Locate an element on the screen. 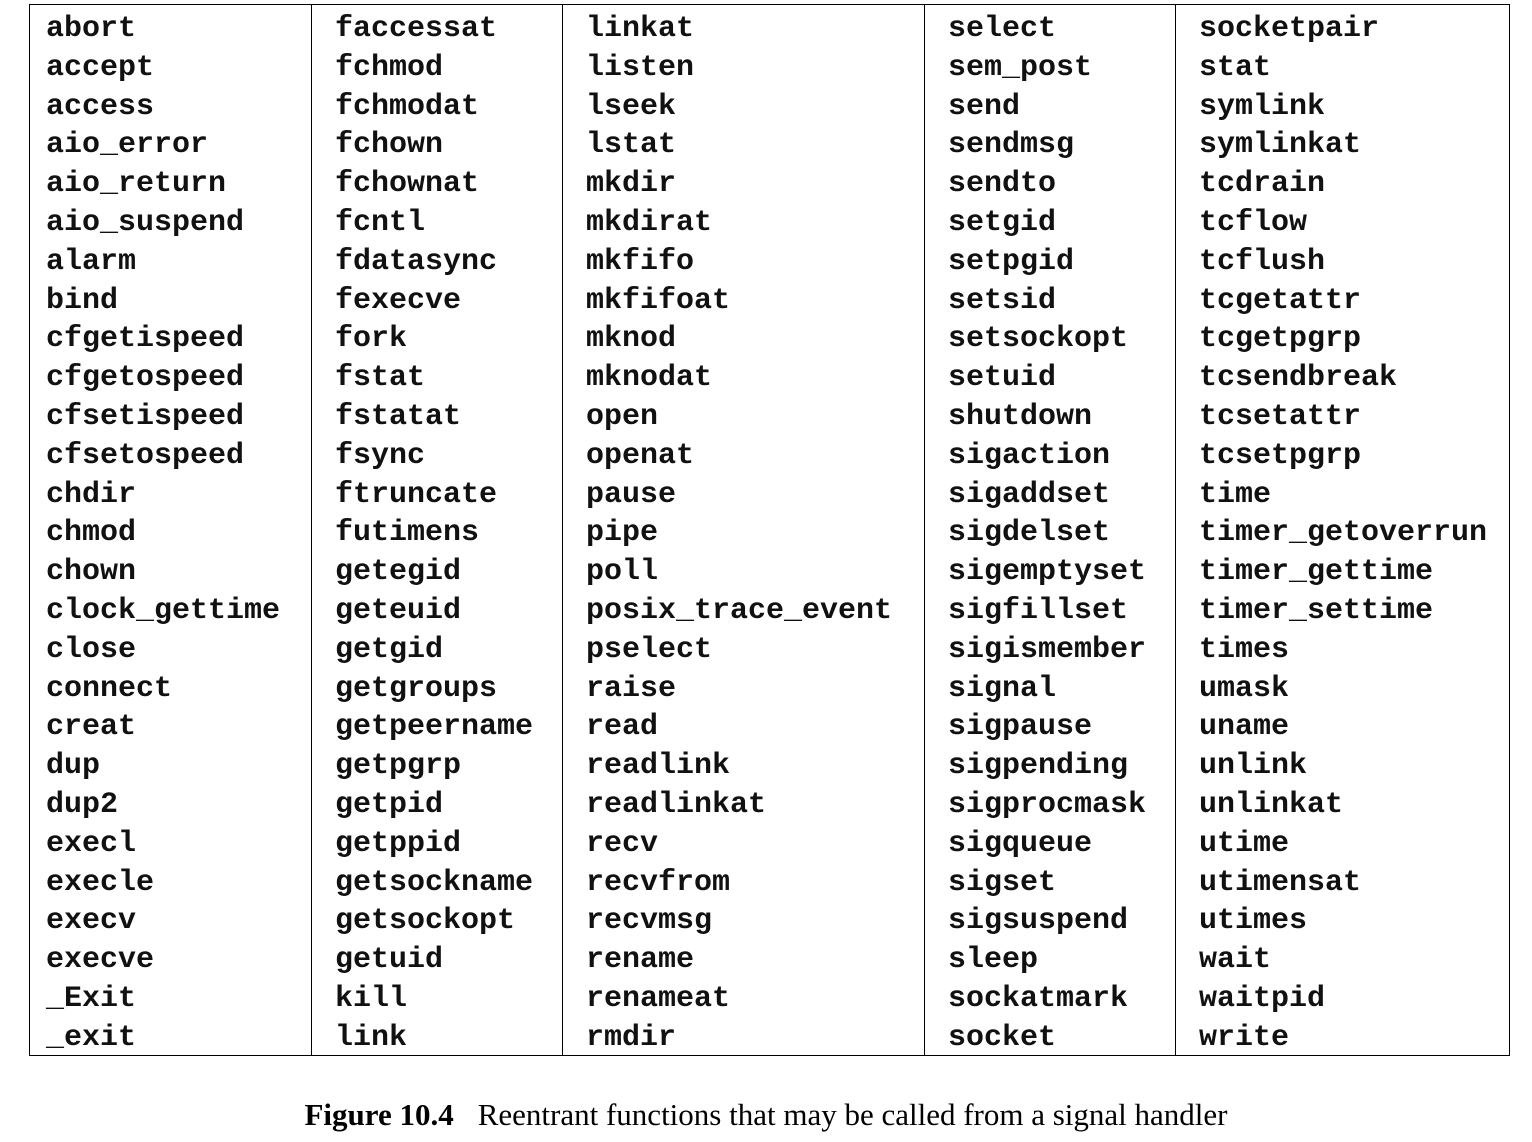 Image resolution: width=1532 pixels, height=1142 pixels. function-name: kill is located at coordinates (371, 998).